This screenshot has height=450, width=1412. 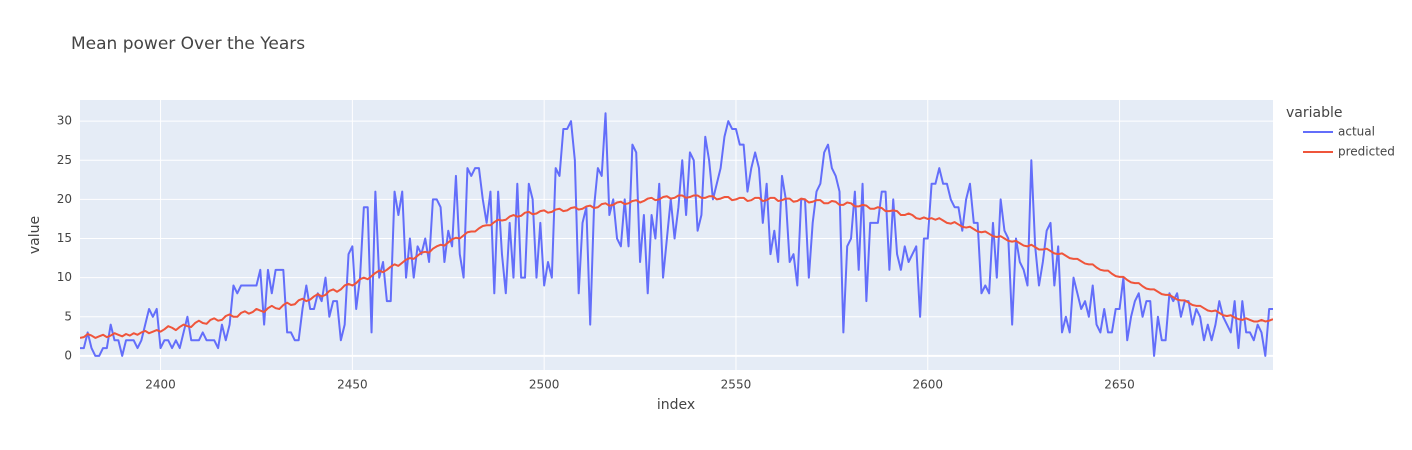 What do you see at coordinates (352, 385) in the screenshot?
I see `x-tick-label: 2450` at bounding box center [352, 385].